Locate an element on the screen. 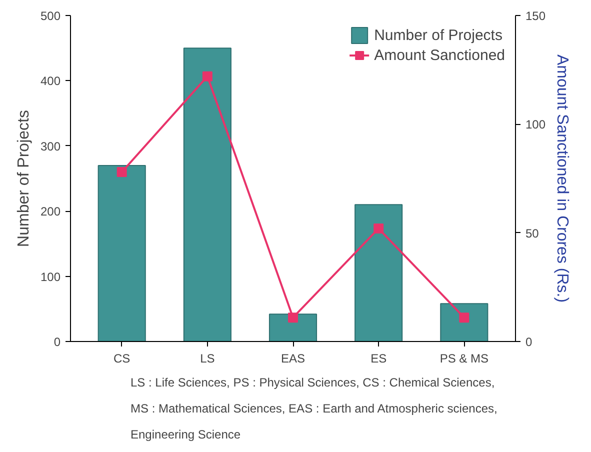  y-tick-label: 300 is located at coordinates (50, 146).